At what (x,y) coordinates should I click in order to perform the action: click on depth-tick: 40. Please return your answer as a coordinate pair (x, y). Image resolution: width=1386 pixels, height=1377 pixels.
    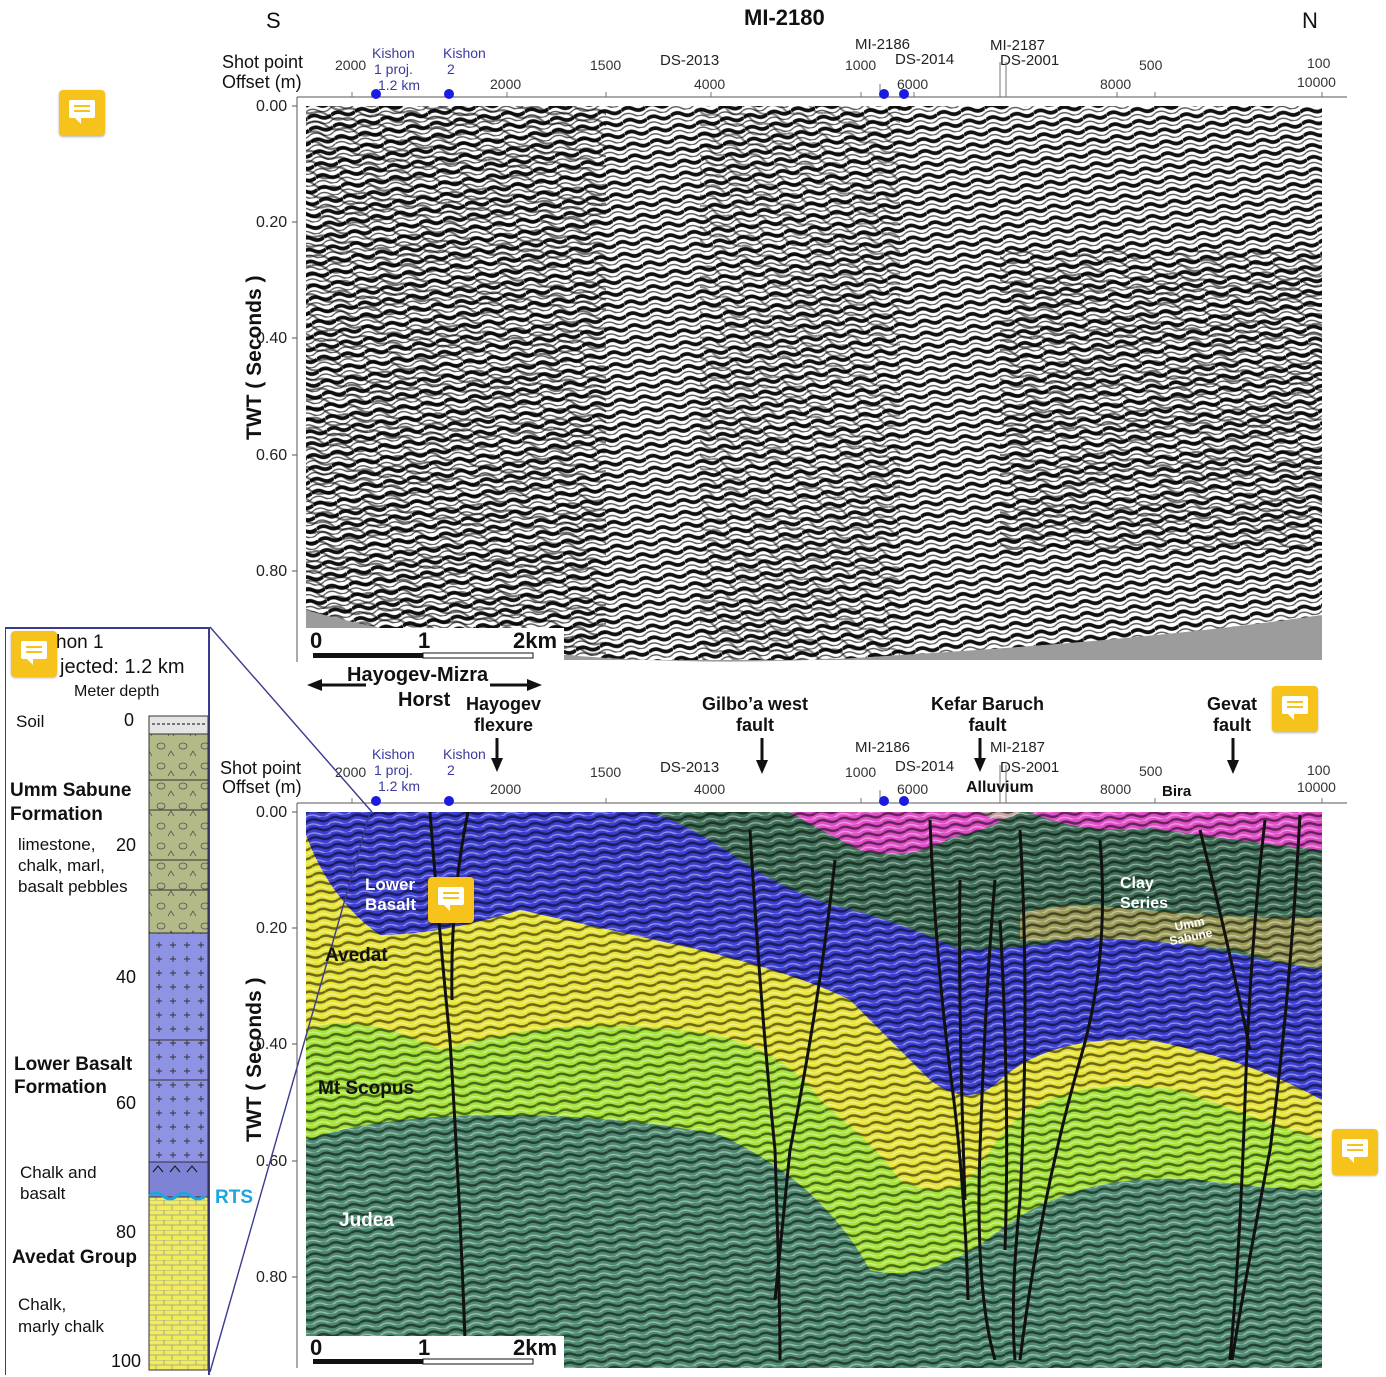
    Looking at the image, I should click on (126, 977).